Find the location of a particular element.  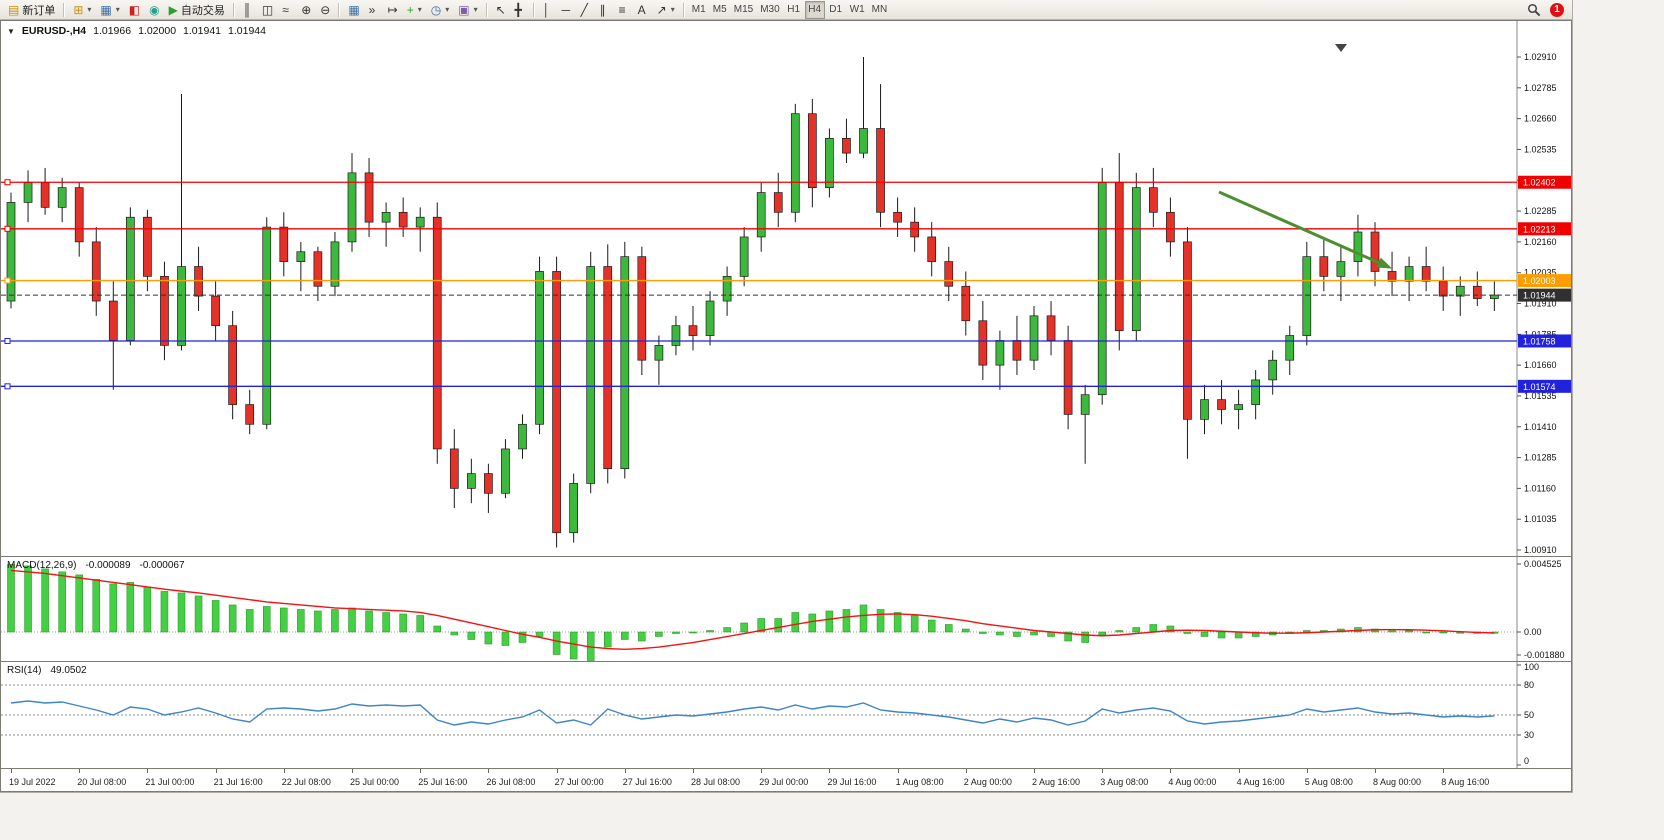

candlestick-button: ◫ is located at coordinates (267, 10).